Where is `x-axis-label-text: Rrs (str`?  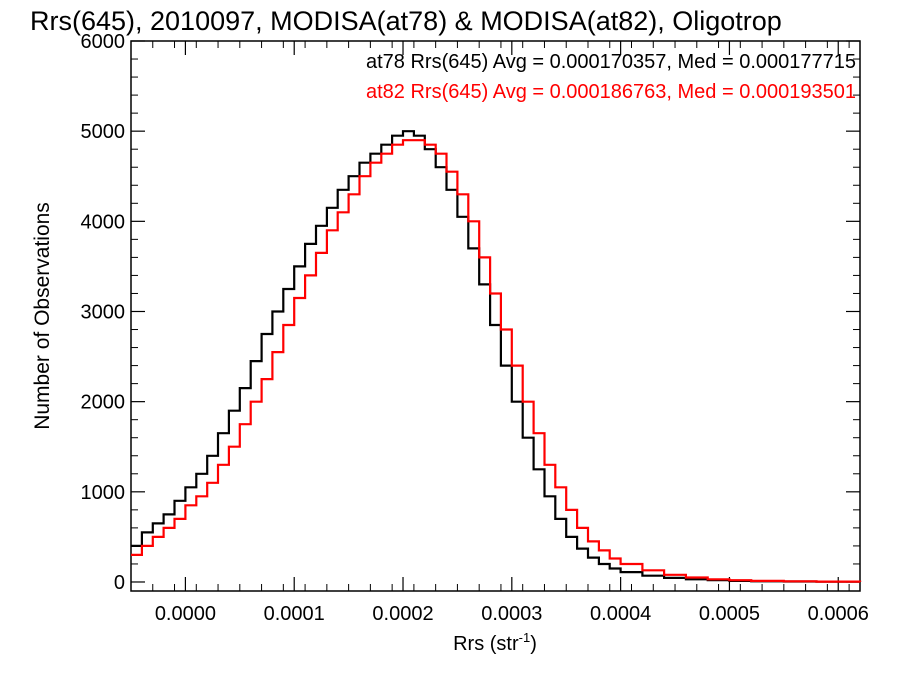
x-axis-label-text: Rrs (str is located at coordinates (486, 644).